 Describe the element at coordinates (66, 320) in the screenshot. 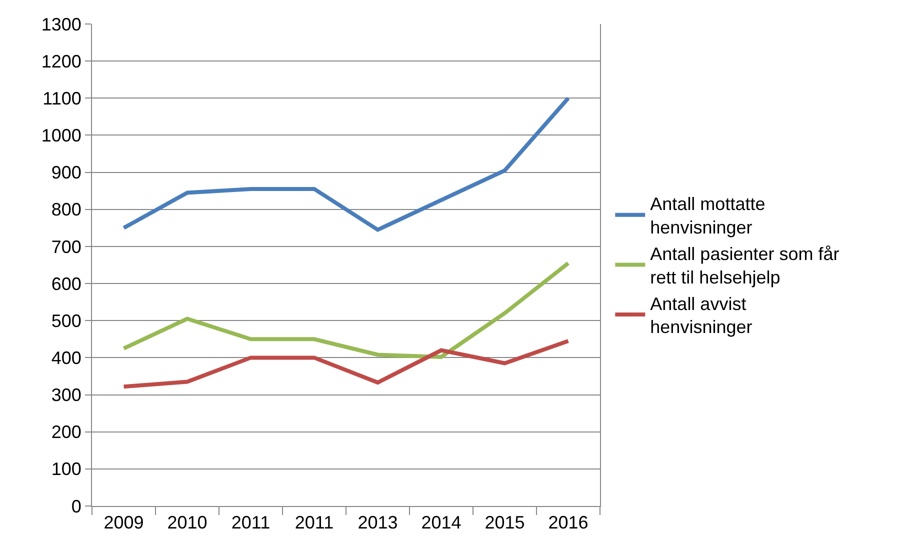

I see `y-tick-label: 500` at that location.